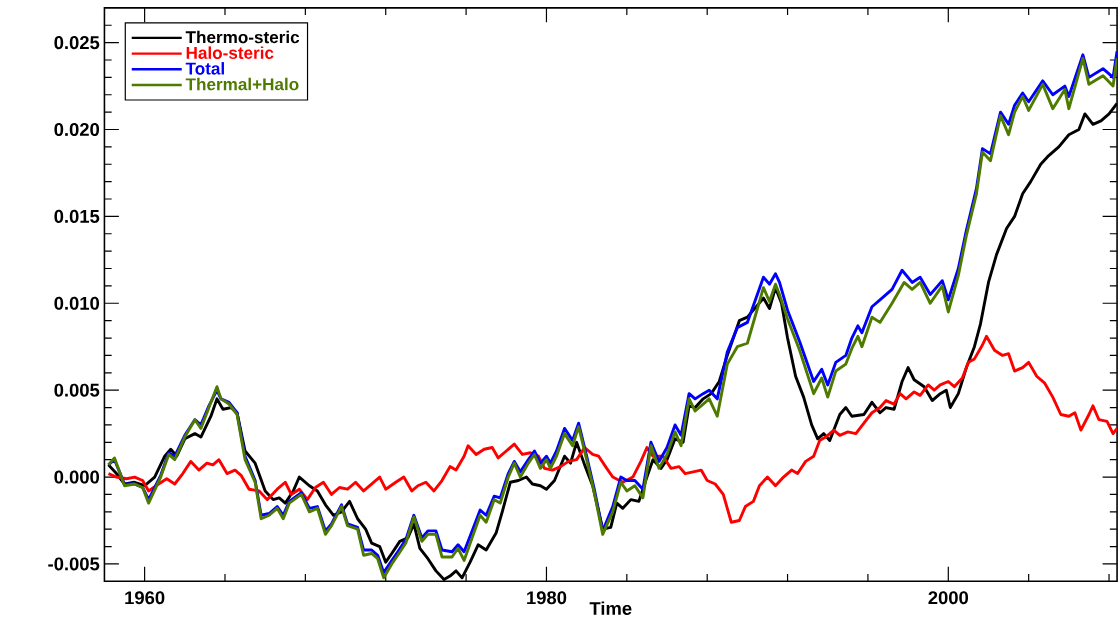 The height and width of the screenshot is (633, 1120). I want to click on x-tick-label: 2000, so click(948, 598).